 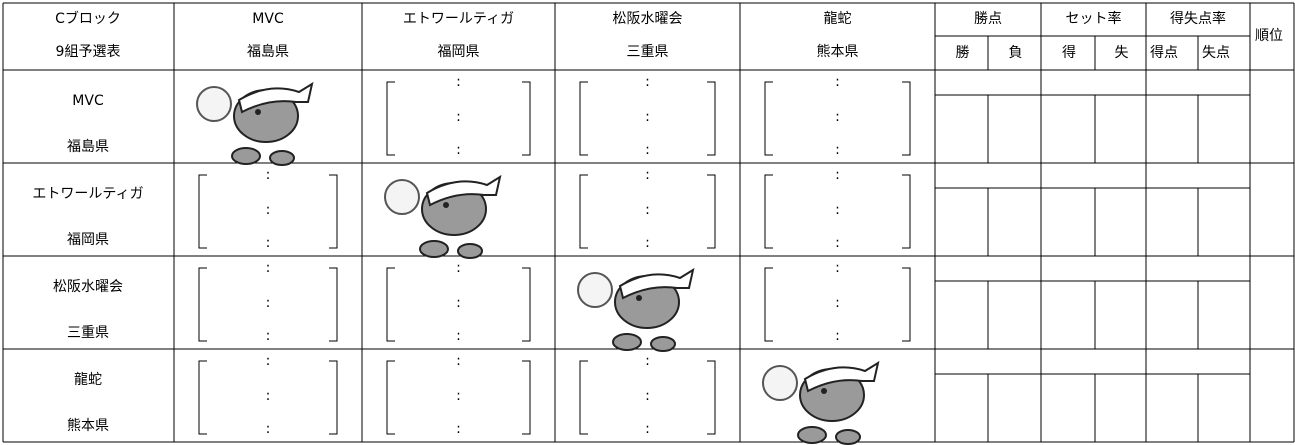 What do you see at coordinates (459, 52) in the screenshot?
I see `team-header-prefecture: 福岡県` at bounding box center [459, 52].